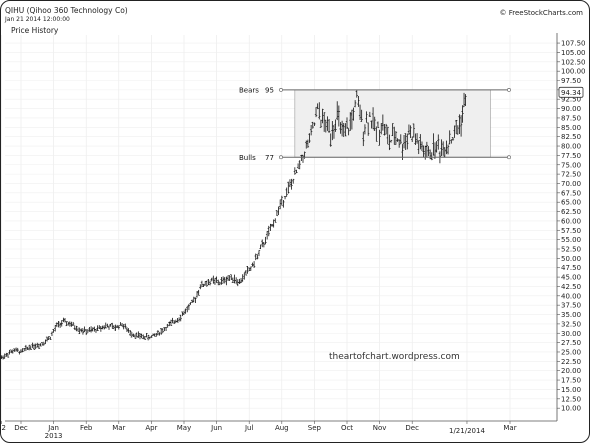  What do you see at coordinates (53, 428) in the screenshot?
I see `x-tick-label: Jan` at bounding box center [53, 428].